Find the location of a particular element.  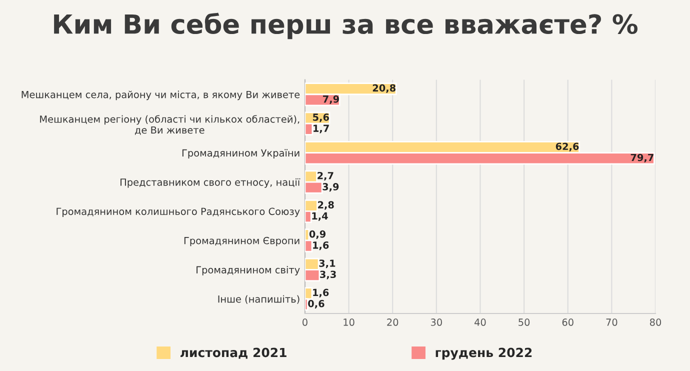

data-label: 3,9 is located at coordinates (330, 187).